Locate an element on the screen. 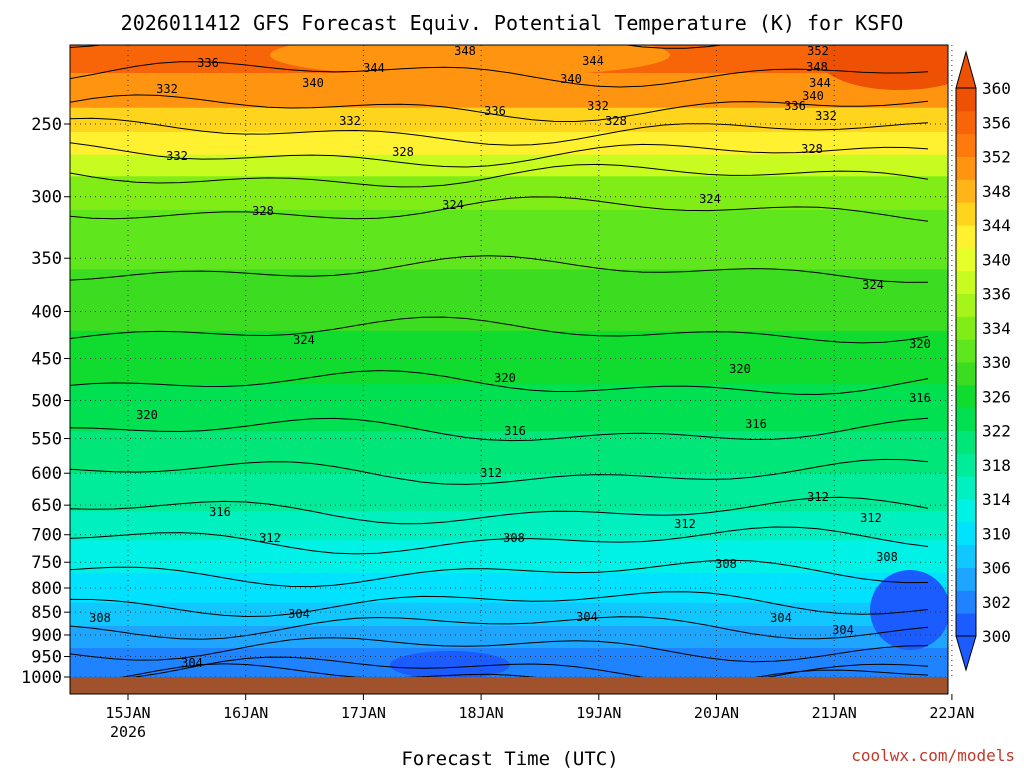 This screenshot has height=768, width=1024. x-tick-label: 22JAN is located at coordinates (951, 713).